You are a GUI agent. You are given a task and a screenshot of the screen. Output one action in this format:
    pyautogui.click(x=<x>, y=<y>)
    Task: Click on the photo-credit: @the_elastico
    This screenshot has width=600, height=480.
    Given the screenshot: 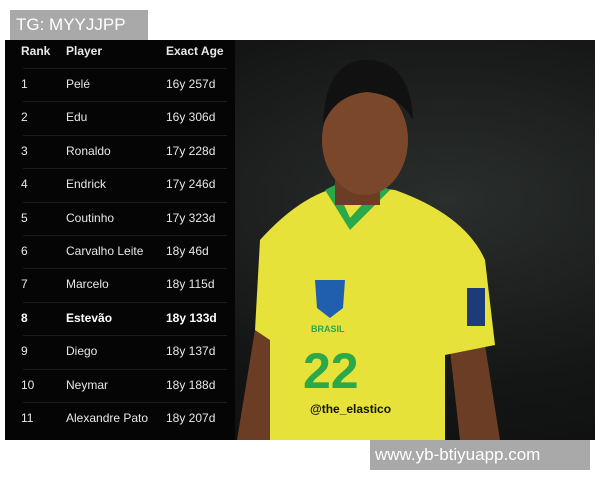 What is the action you would take?
    pyautogui.click(x=351, y=409)
    